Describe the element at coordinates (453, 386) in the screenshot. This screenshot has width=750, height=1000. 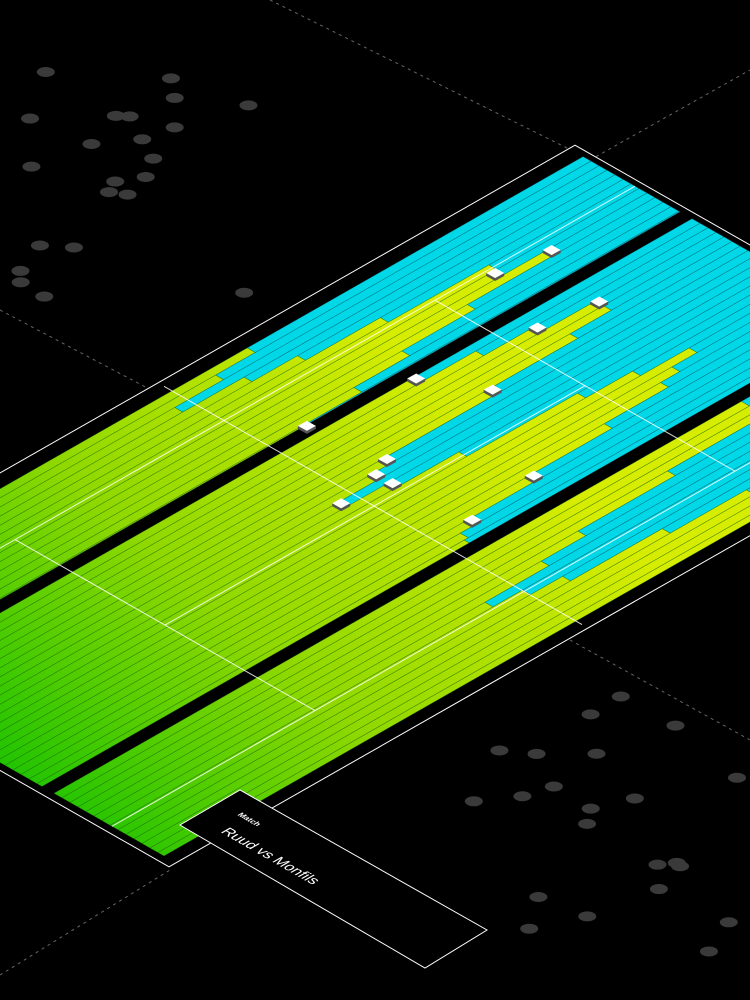
I see `markers` at that location.